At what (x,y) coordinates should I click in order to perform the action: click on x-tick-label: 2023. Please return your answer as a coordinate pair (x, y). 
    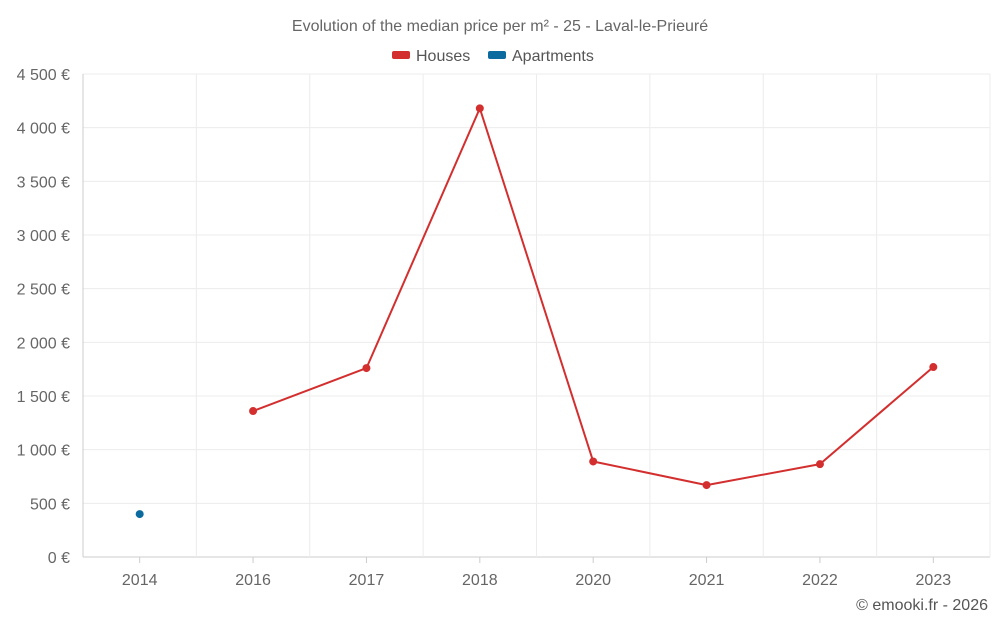
    Looking at the image, I should click on (934, 580).